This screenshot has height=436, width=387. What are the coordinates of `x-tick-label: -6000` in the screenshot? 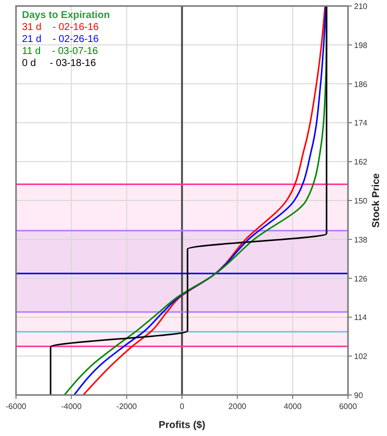 It's located at (16, 406).